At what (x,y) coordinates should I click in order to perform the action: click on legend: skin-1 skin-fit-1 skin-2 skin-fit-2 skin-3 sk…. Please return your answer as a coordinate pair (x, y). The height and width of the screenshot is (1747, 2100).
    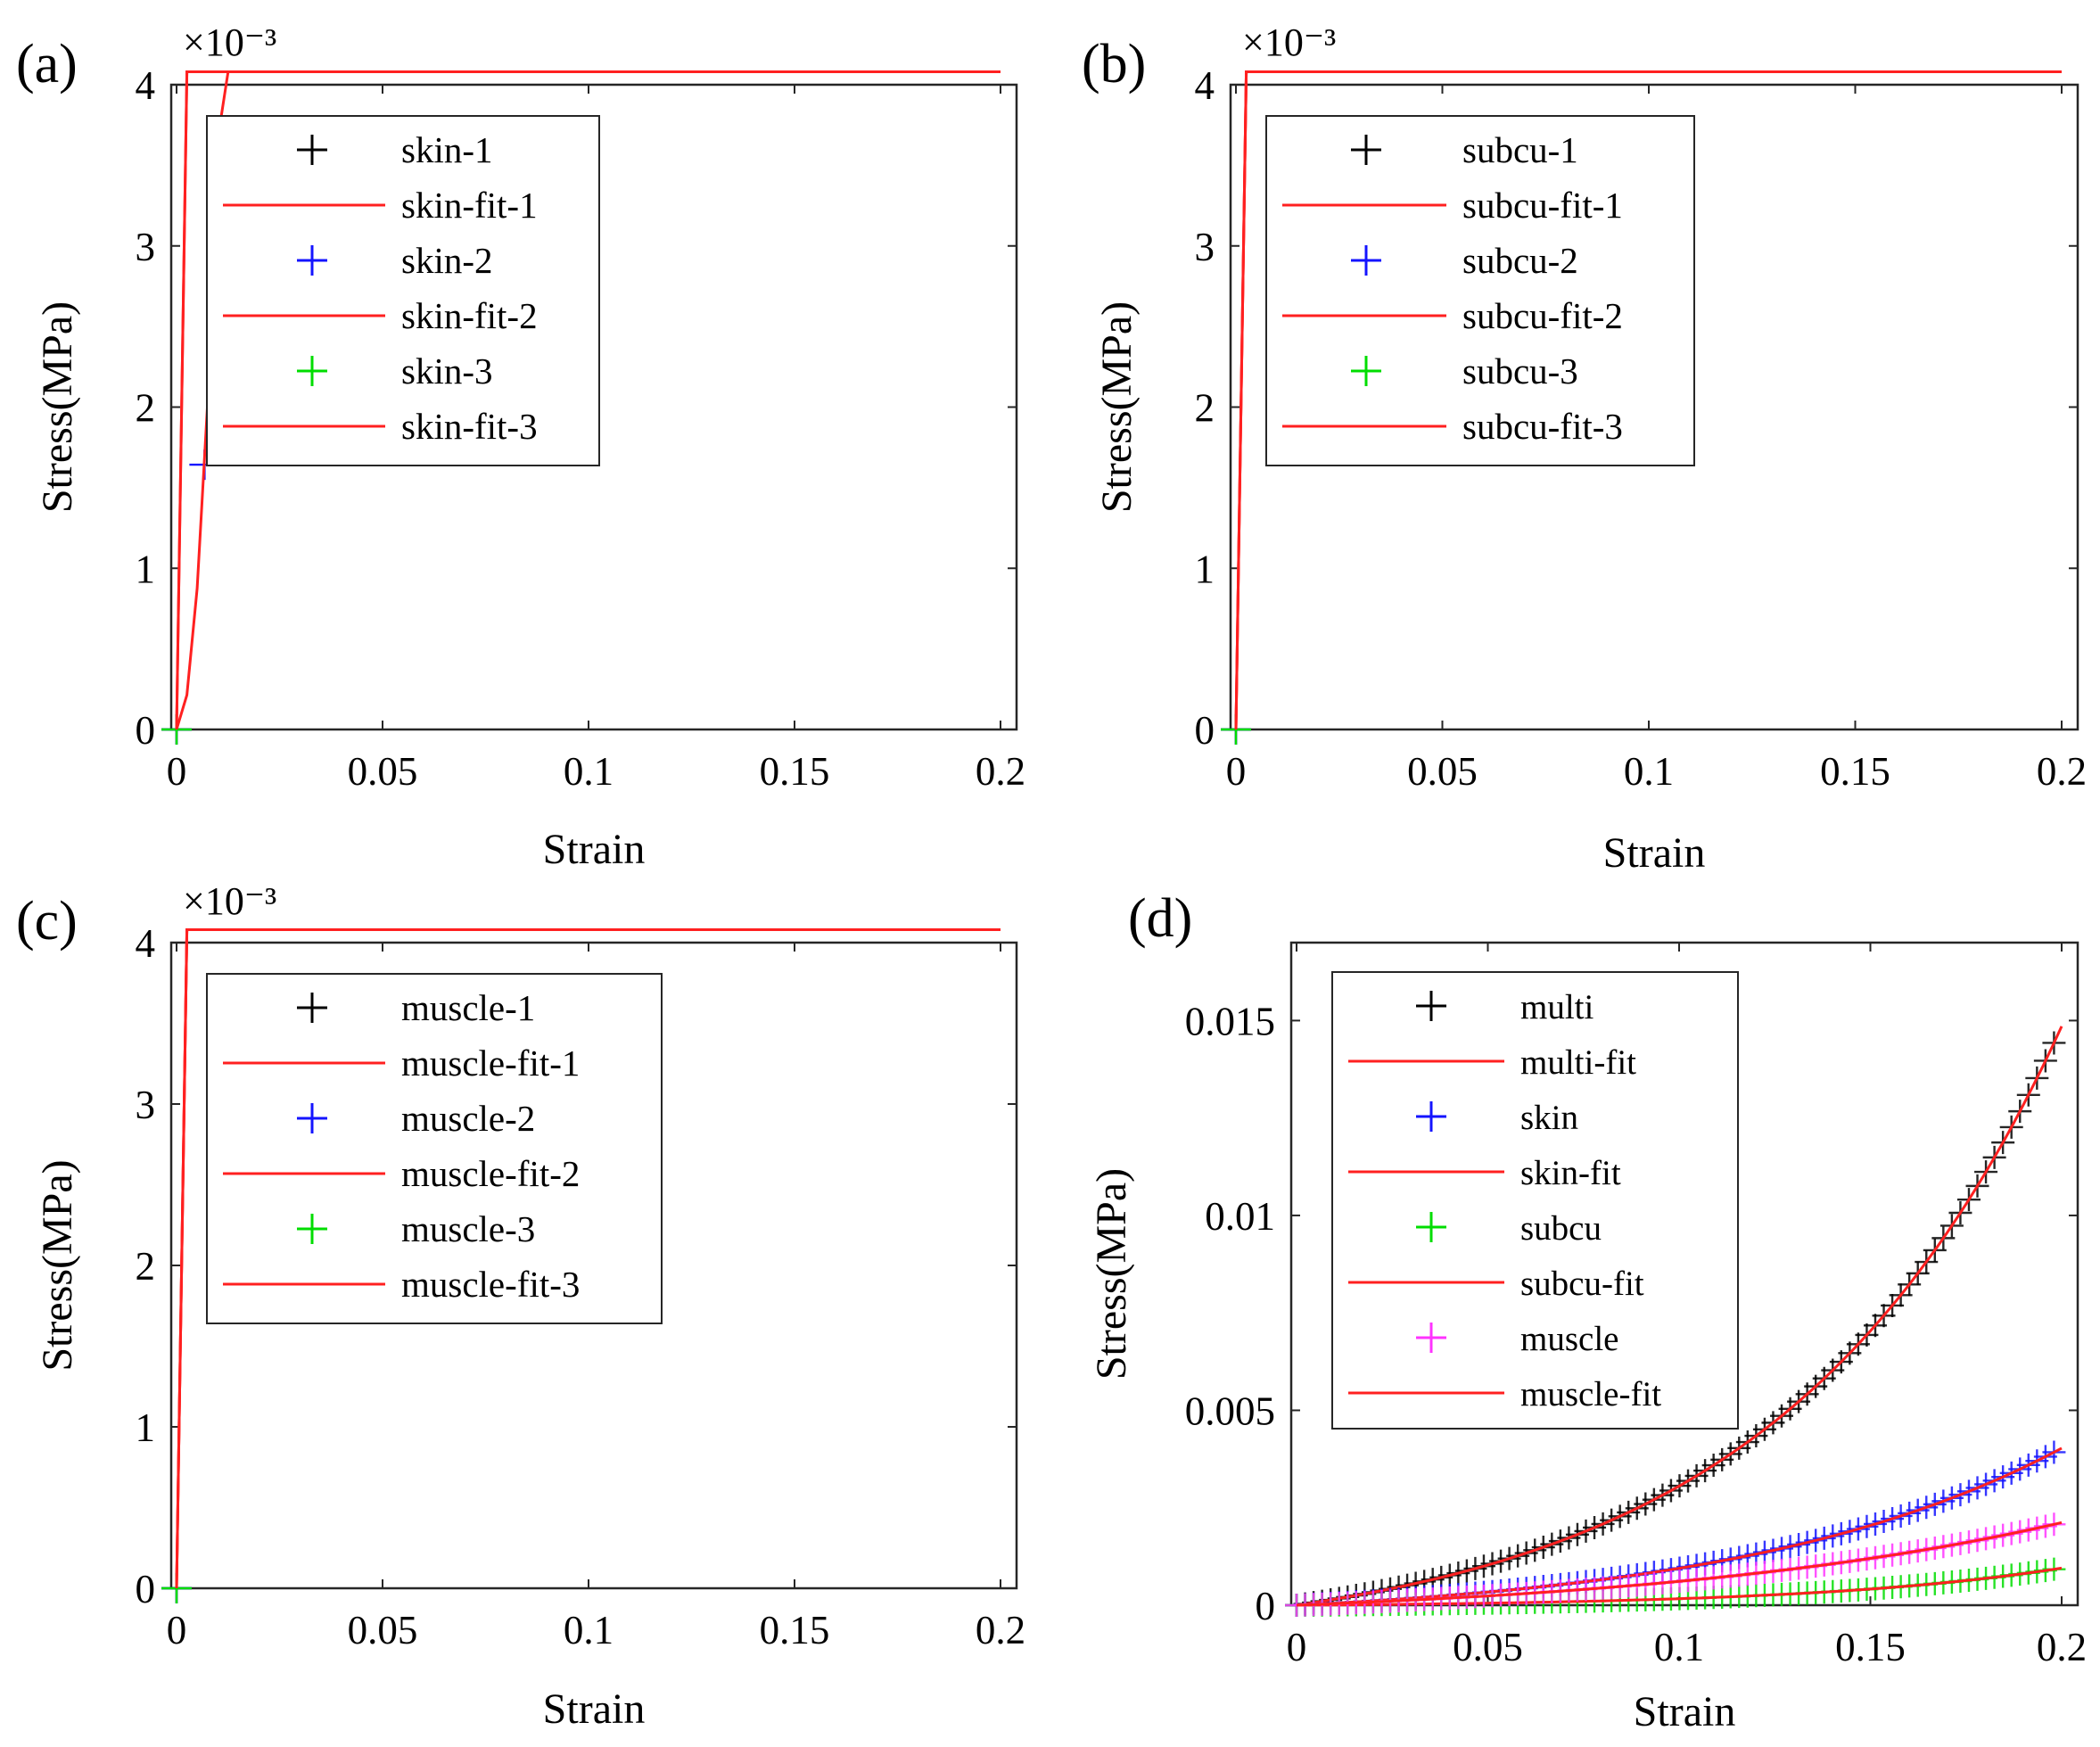
    Looking at the image, I should click on (403, 290).